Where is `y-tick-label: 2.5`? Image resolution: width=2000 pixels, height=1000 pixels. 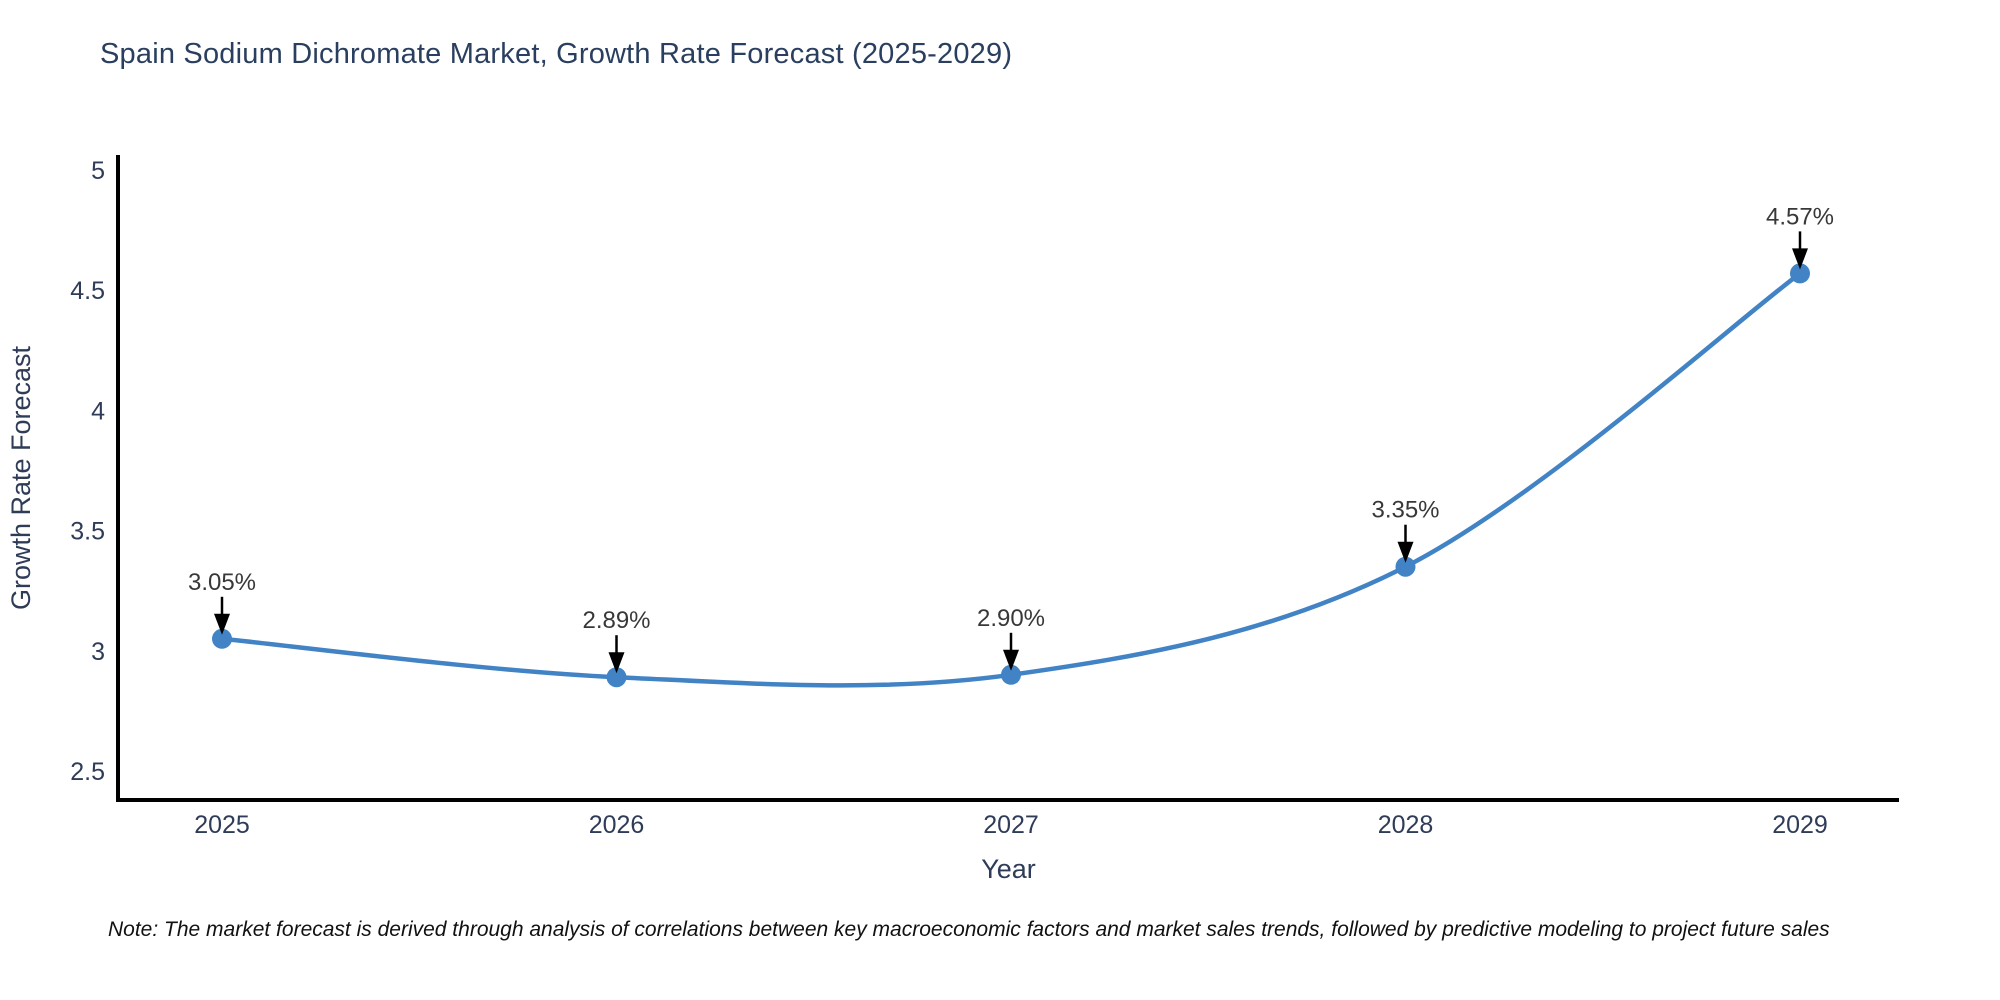
y-tick-label: 2.5 is located at coordinates (87, 772).